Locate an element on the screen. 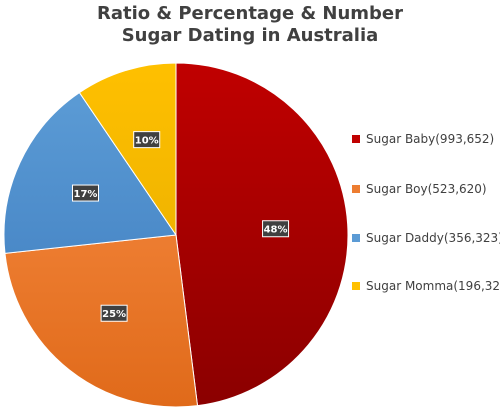  pie-slice-label-text-1: 25% is located at coordinates (114, 314).